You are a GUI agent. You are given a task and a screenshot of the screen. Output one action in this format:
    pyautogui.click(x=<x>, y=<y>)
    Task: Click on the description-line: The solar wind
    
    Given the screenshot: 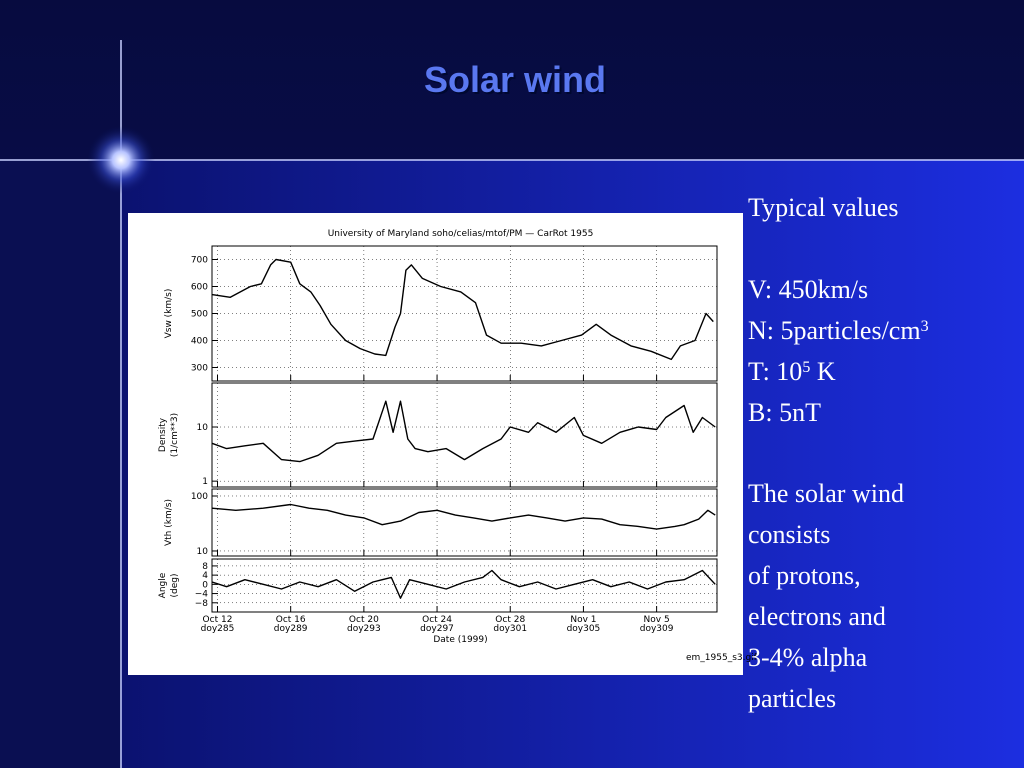 What is the action you would take?
    pyautogui.click(x=826, y=493)
    